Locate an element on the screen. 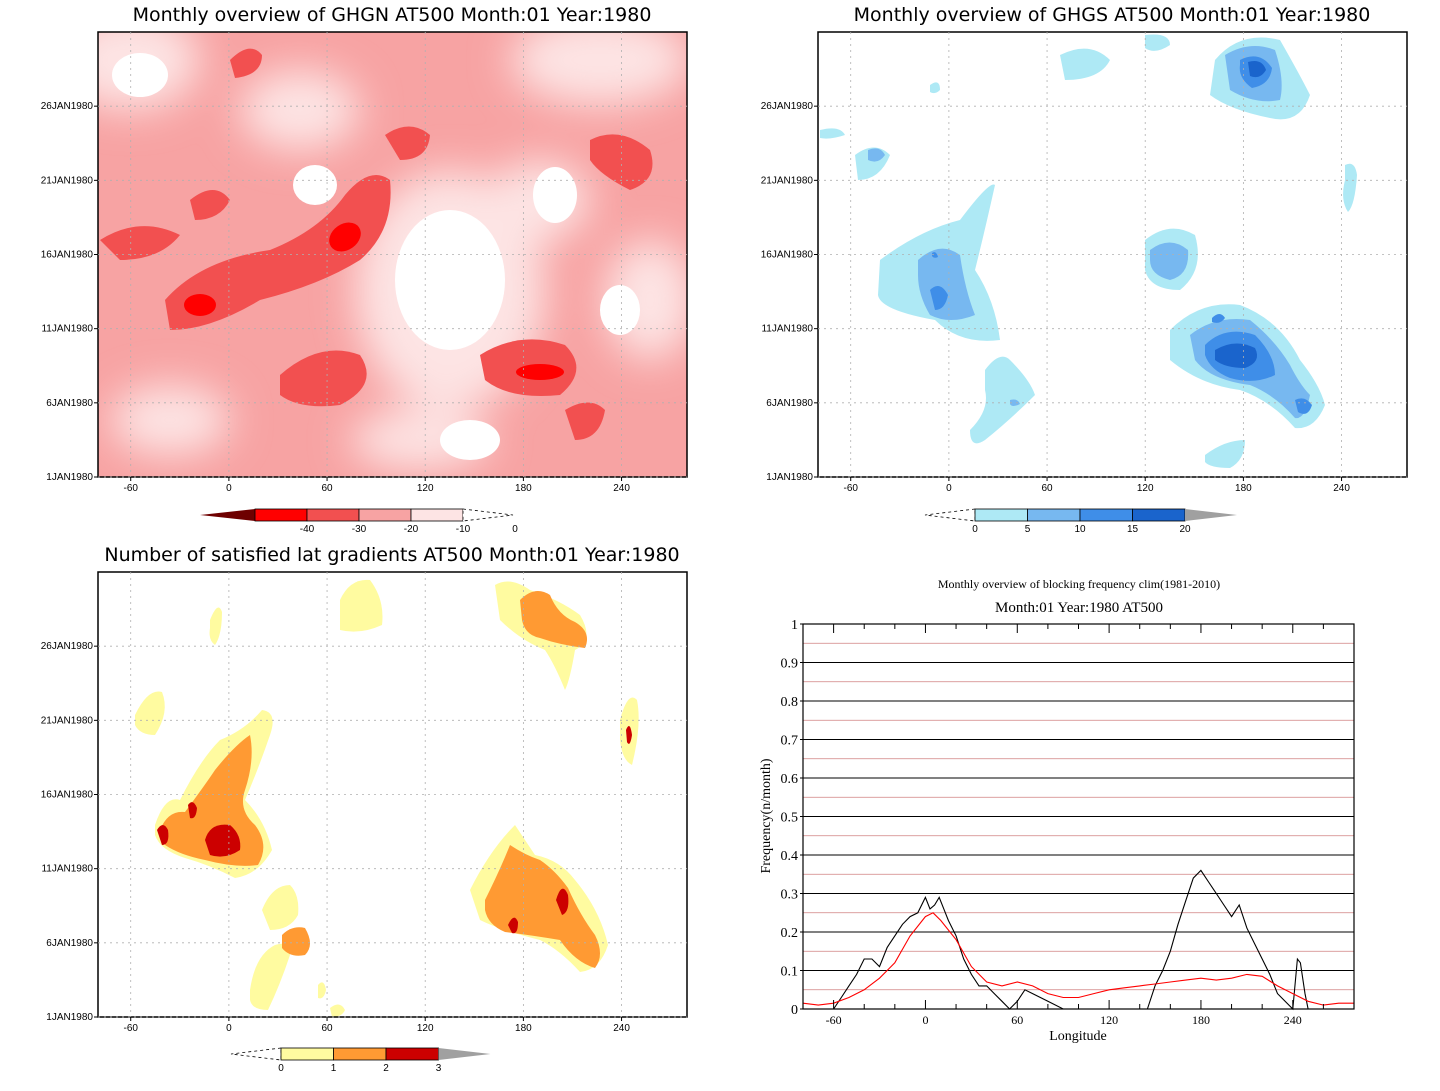 The height and width of the screenshot is (1091, 1440). ghgn-x-tick-label: 60 is located at coordinates (327, 488).